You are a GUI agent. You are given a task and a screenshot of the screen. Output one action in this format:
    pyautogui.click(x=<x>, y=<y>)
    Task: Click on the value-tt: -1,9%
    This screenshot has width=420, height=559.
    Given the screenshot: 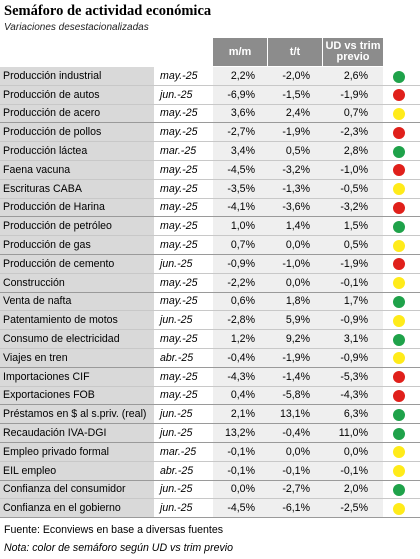 What is the action you would take?
    pyautogui.click(x=296, y=132)
    